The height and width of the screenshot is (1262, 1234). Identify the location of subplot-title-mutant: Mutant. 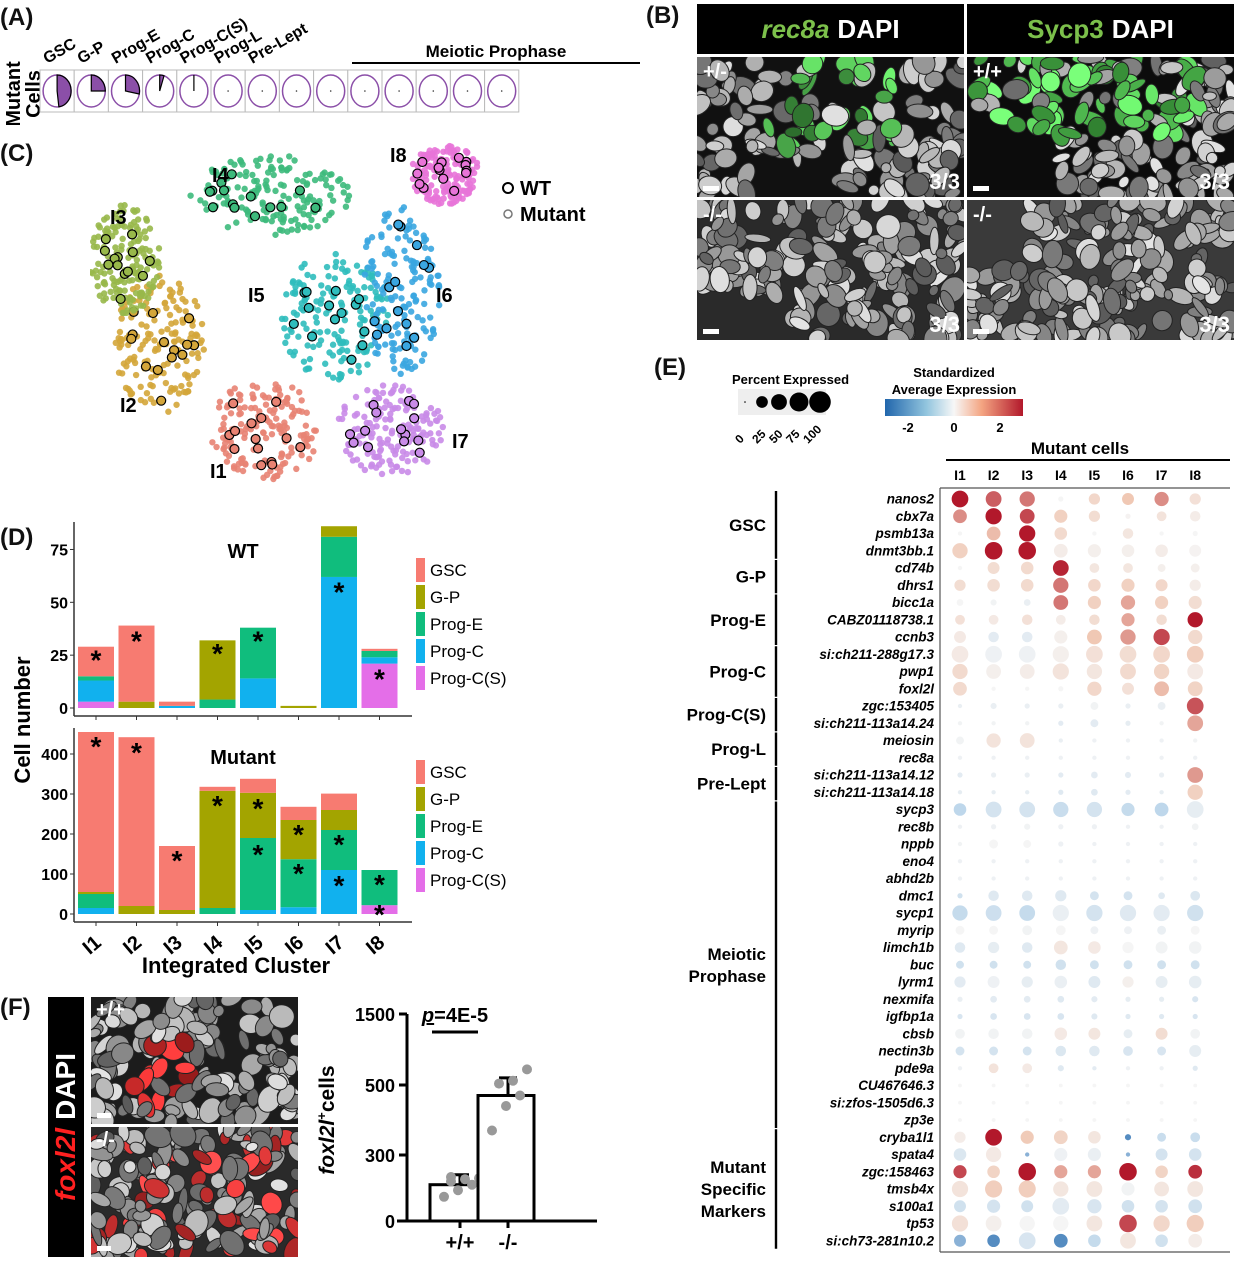
(243, 758).